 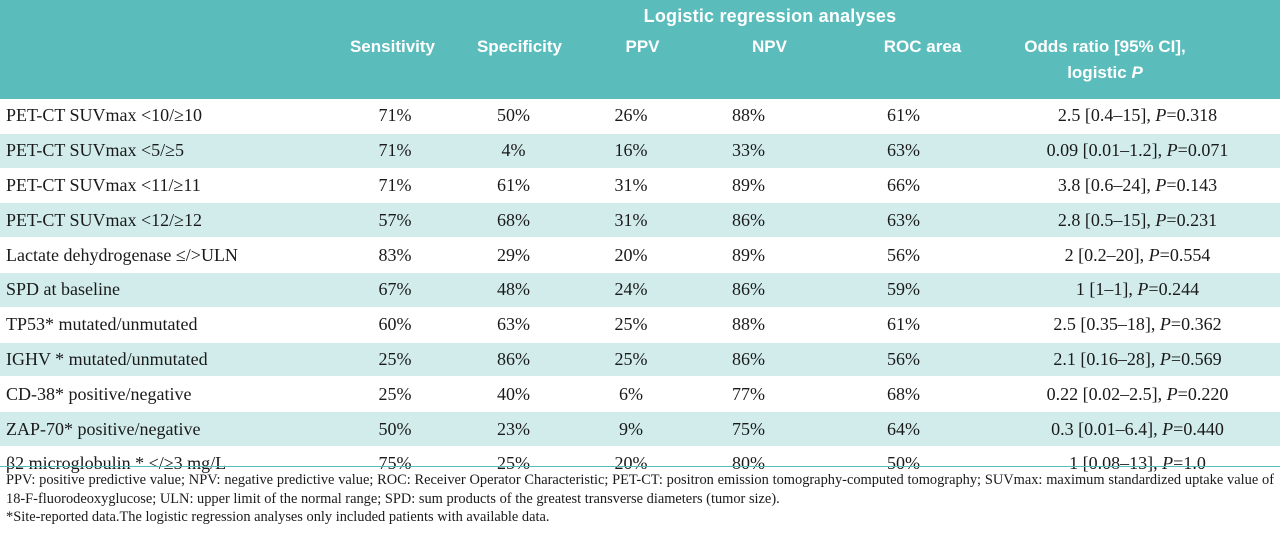 I want to click on p-value: =1.0, so click(x=1189, y=463).